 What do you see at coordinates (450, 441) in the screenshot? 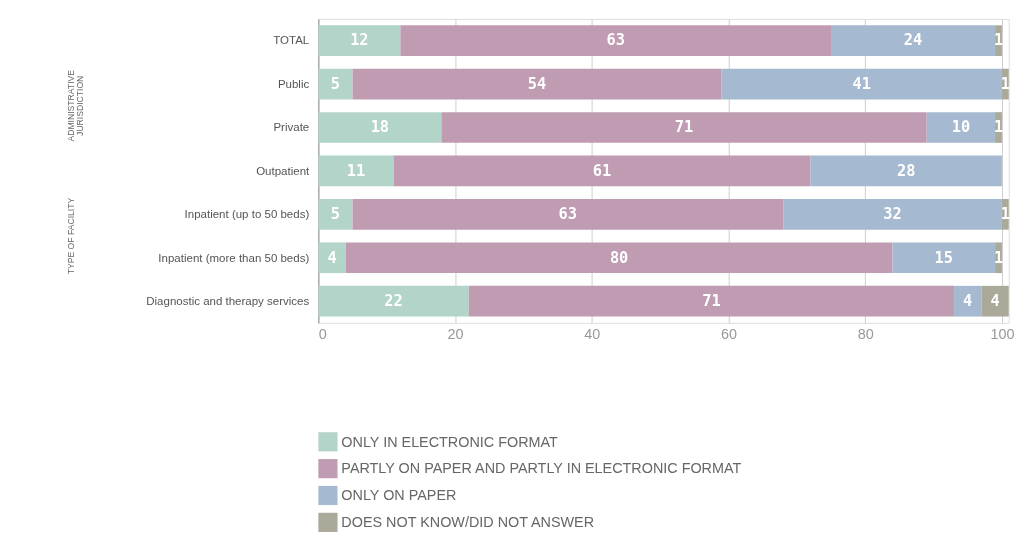
I see `legend-label: ONLY IN ELECTRONIC FORMAT` at bounding box center [450, 441].